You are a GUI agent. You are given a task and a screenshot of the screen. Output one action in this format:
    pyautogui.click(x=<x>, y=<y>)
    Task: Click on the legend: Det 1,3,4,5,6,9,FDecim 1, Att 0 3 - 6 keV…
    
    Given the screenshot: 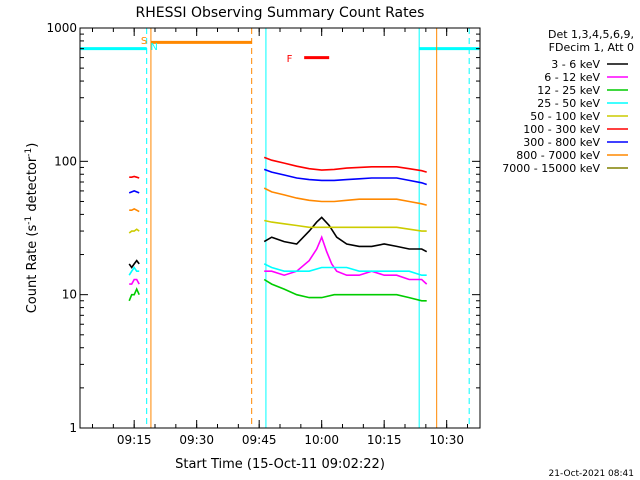 What is the action you would take?
    pyautogui.click(x=568, y=101)
    